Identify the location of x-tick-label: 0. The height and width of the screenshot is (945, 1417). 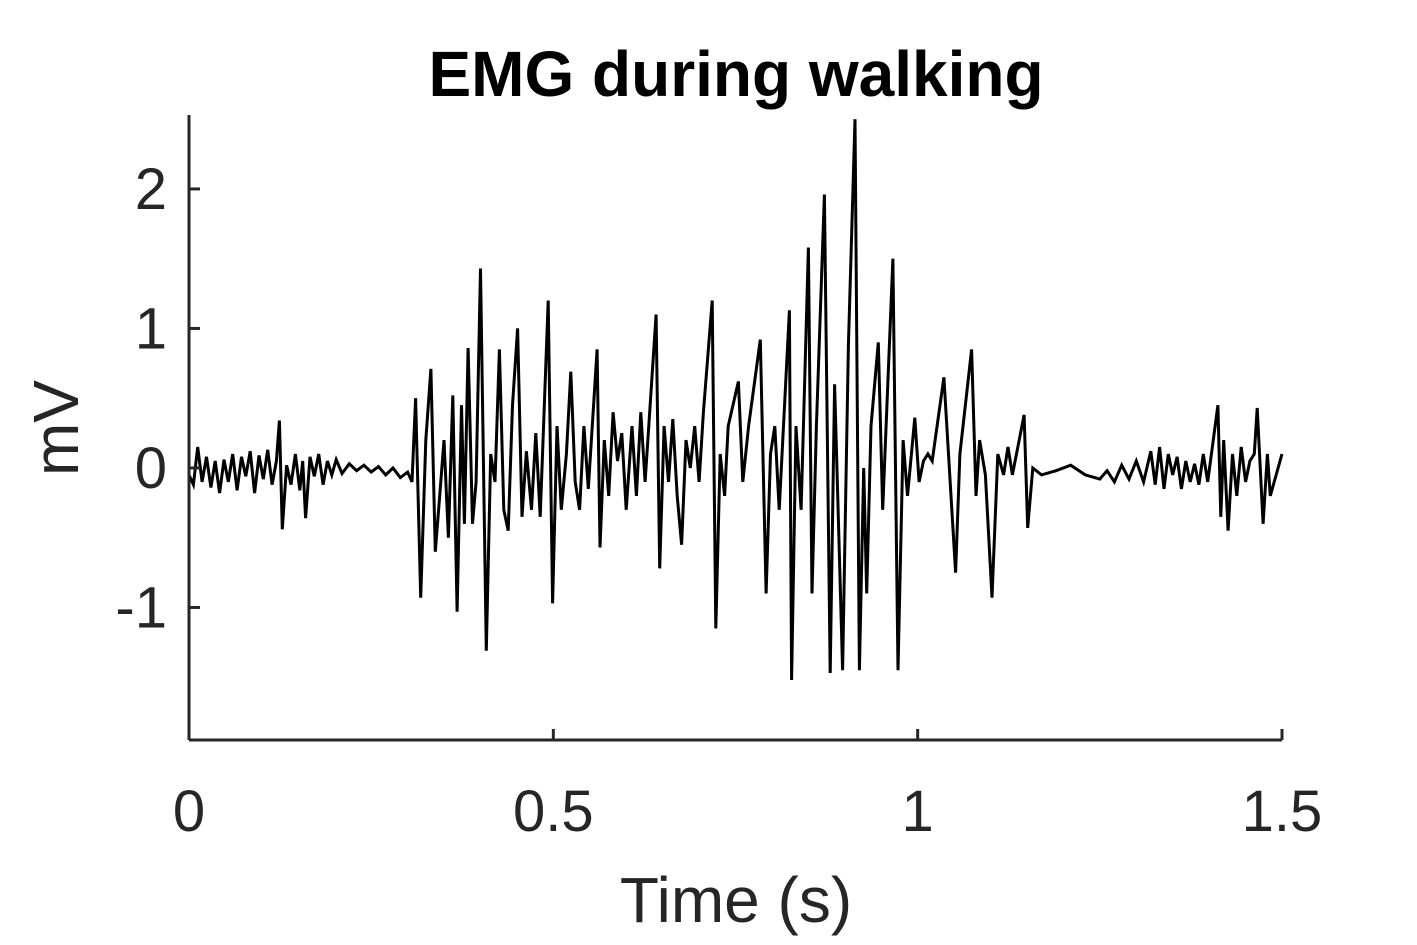
(189, 811).